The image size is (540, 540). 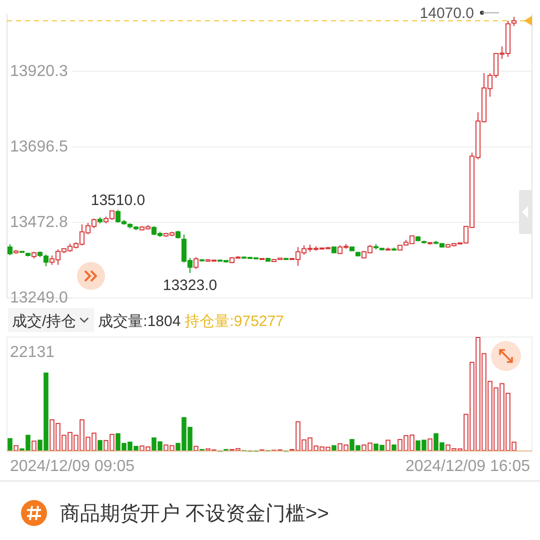 I want to click on text: 持仓量:975277, so click(x=234, y=321).